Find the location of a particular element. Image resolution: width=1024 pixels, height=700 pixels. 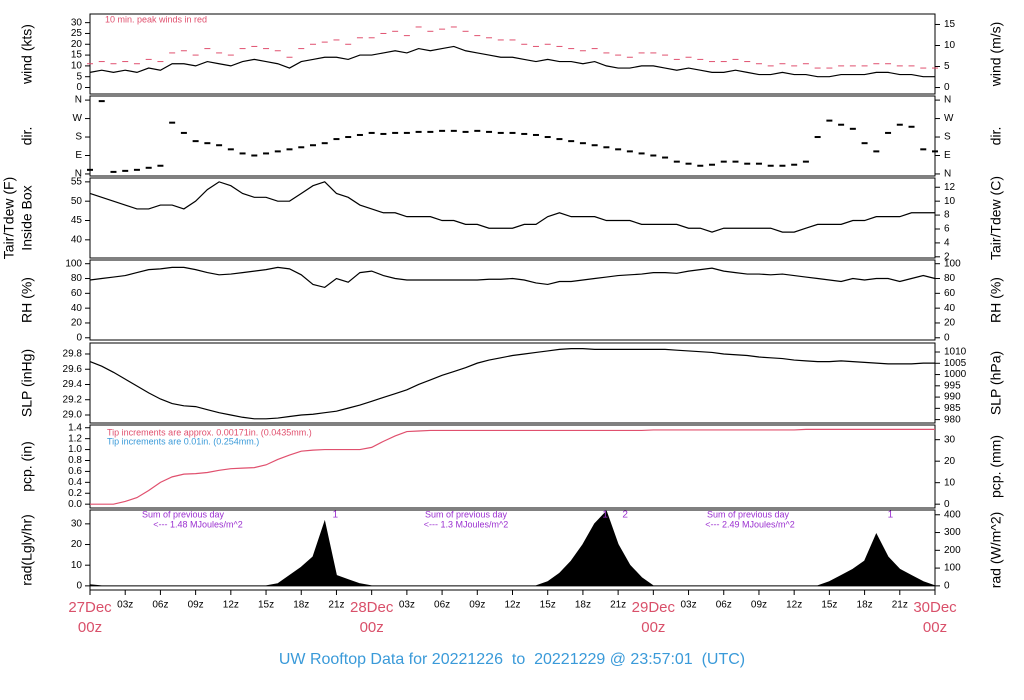

y2-tick-label: 1000 is located at coordinates (955, 374).